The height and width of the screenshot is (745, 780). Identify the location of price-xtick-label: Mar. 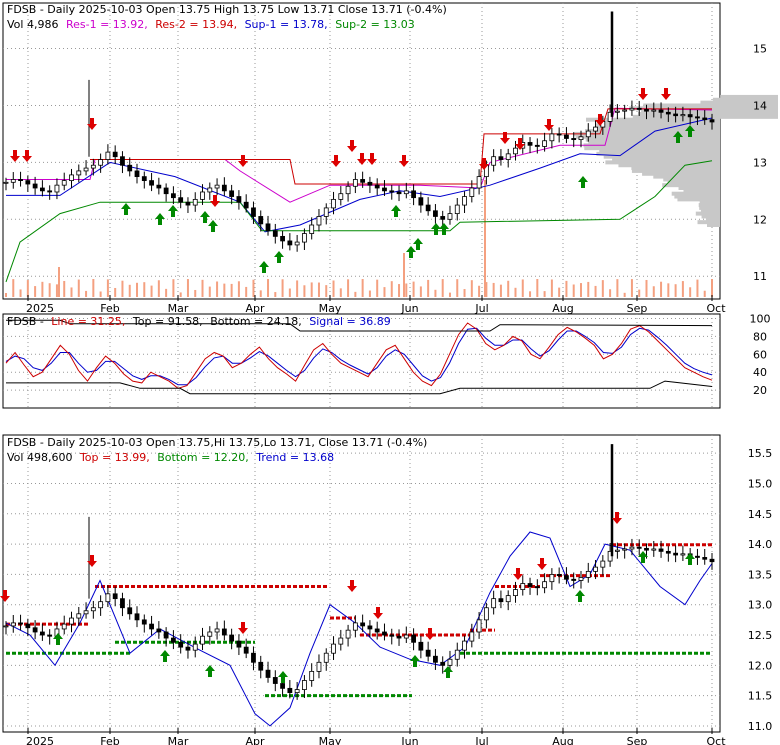
(178, 308).